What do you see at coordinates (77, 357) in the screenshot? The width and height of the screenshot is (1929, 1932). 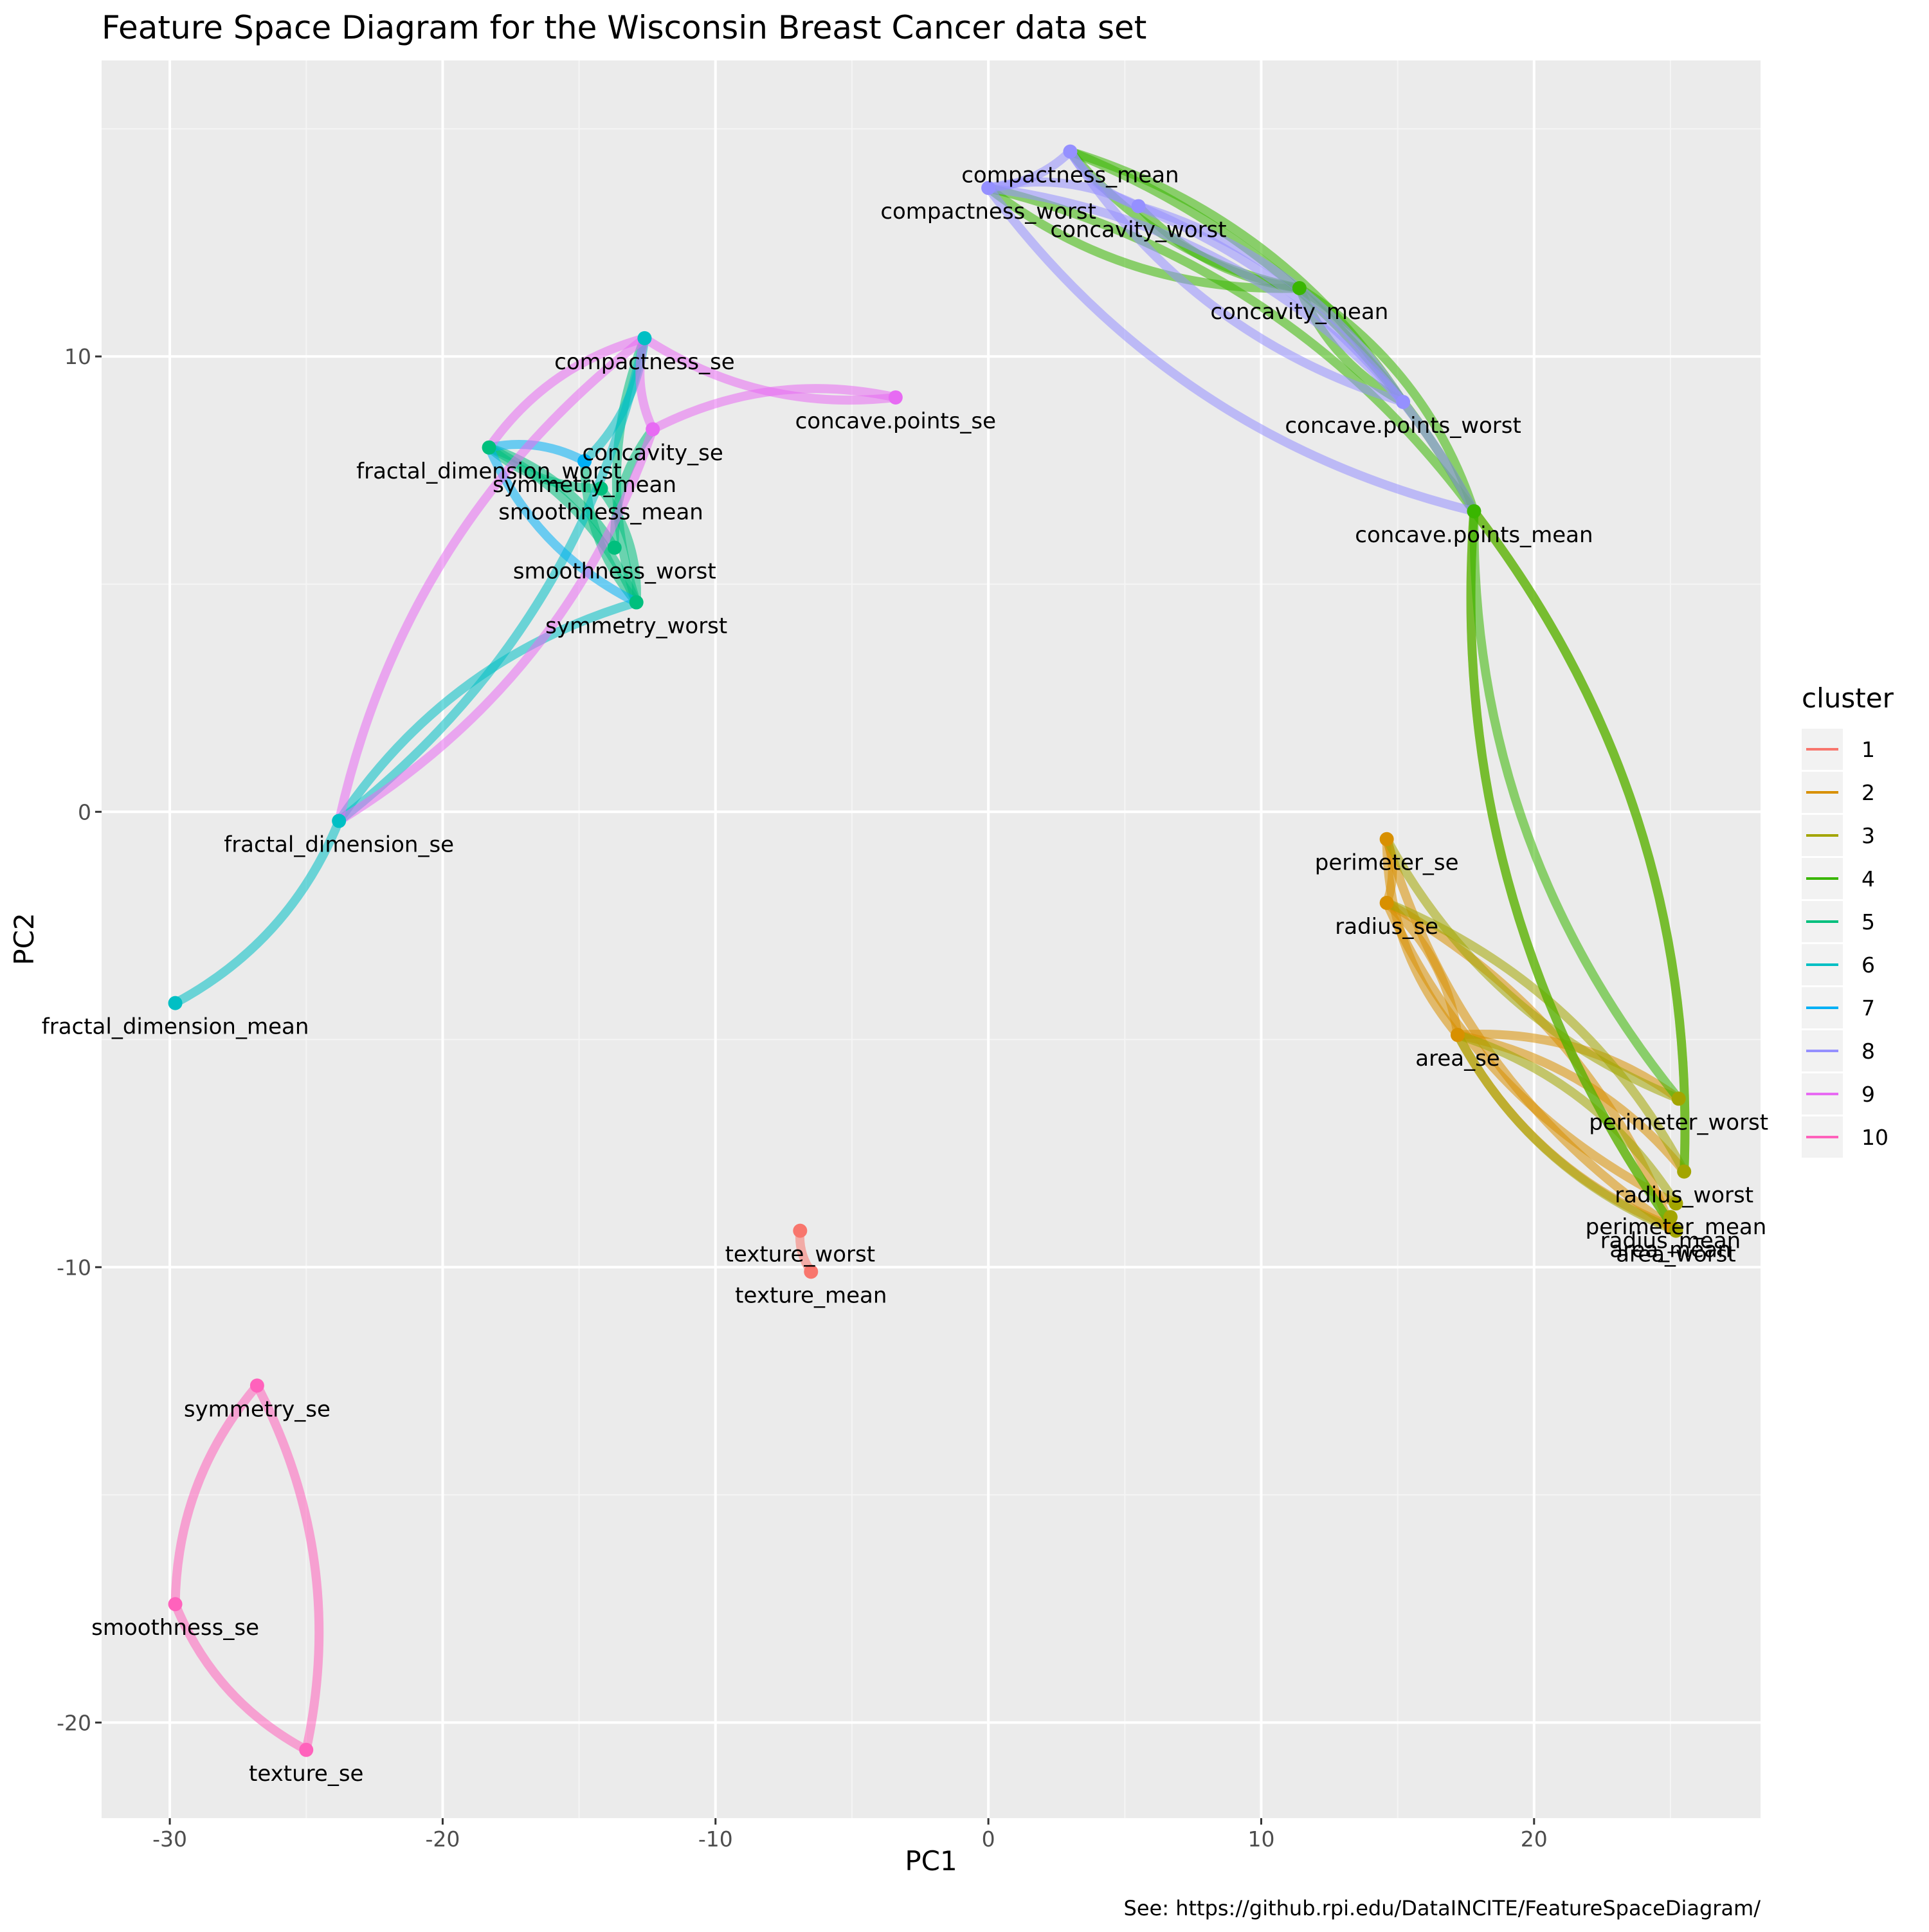 I see `y-tick-label: 10` at bounding box center [77, 357].